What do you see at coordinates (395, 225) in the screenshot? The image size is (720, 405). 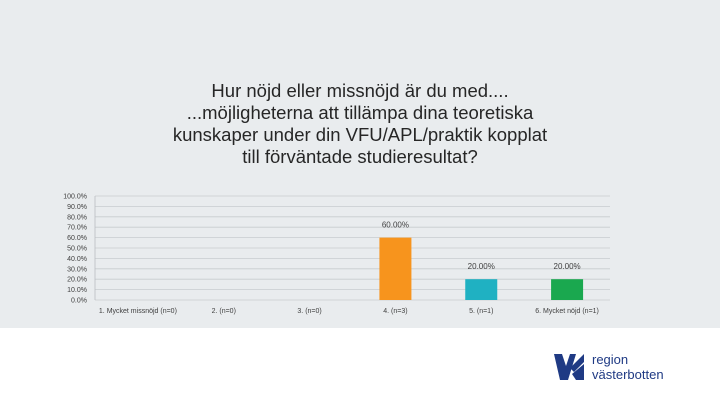 I see `data-label: 60.00%` at bounding box center [395, 225].